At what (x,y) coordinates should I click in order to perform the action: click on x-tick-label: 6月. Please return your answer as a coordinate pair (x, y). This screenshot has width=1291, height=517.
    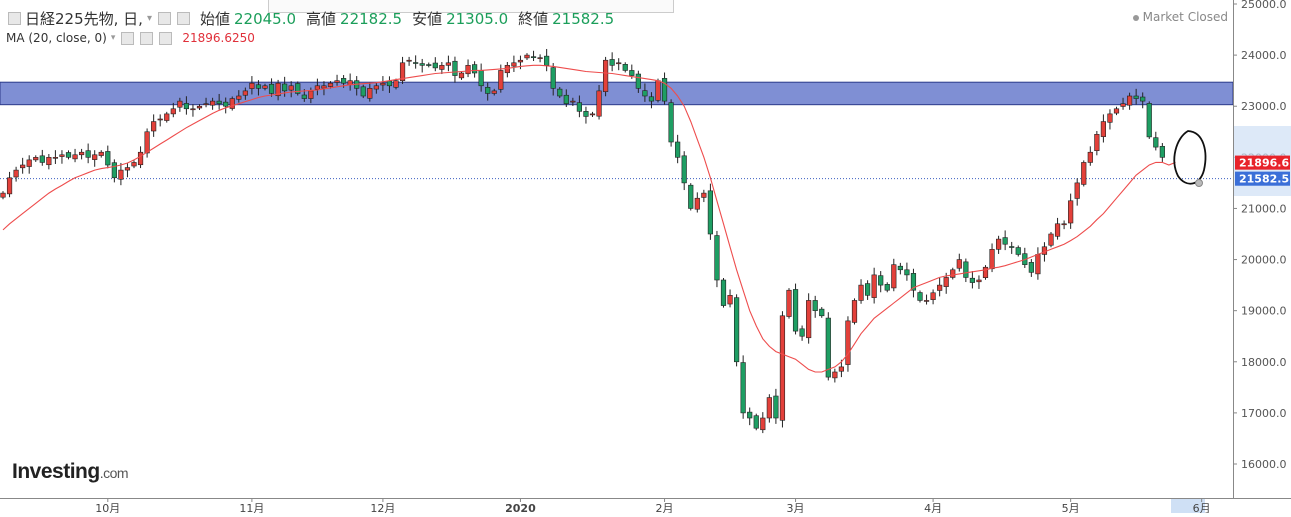
    Looking at the image, I should click on (1202, 507).